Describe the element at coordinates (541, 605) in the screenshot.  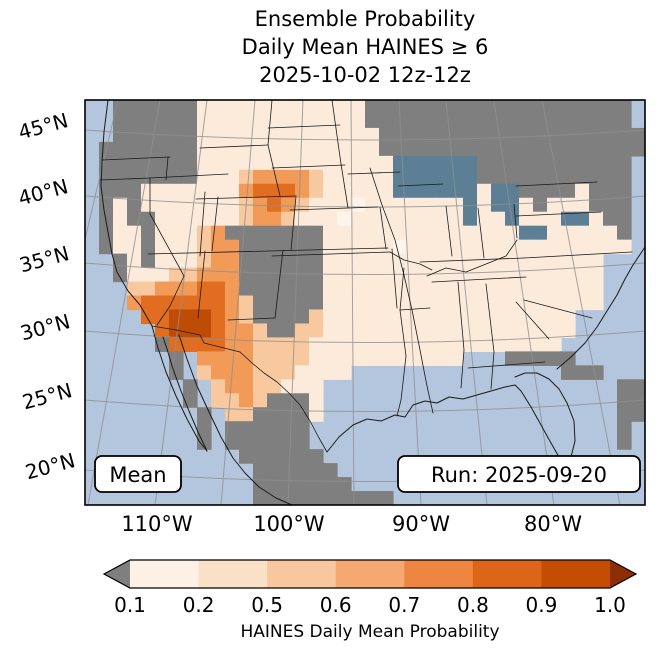
I see `colorbar-tick-label: 0.9` at that location.